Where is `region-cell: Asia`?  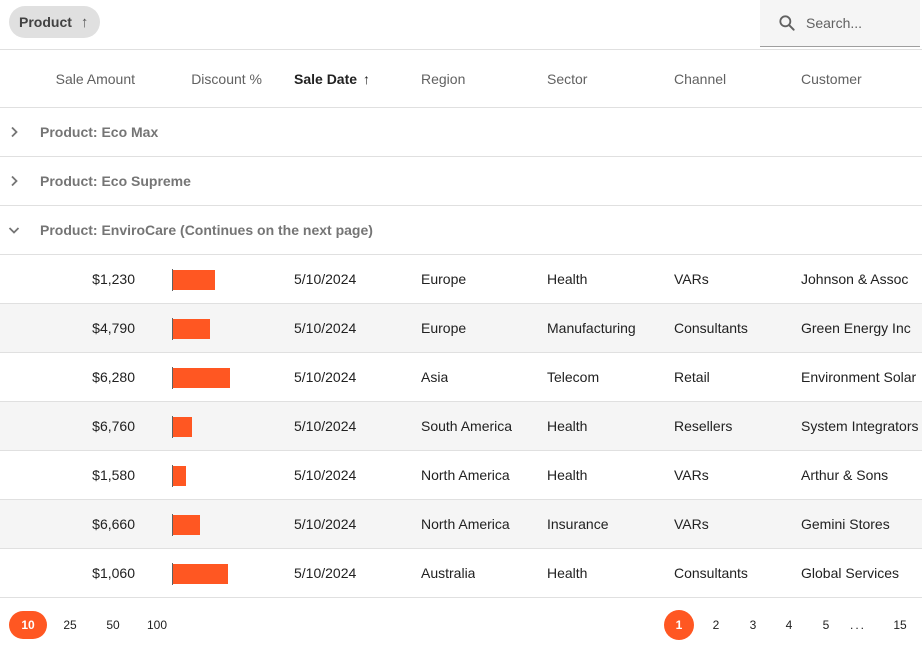
region-cell: Asia is located at coordinates (435, 377).